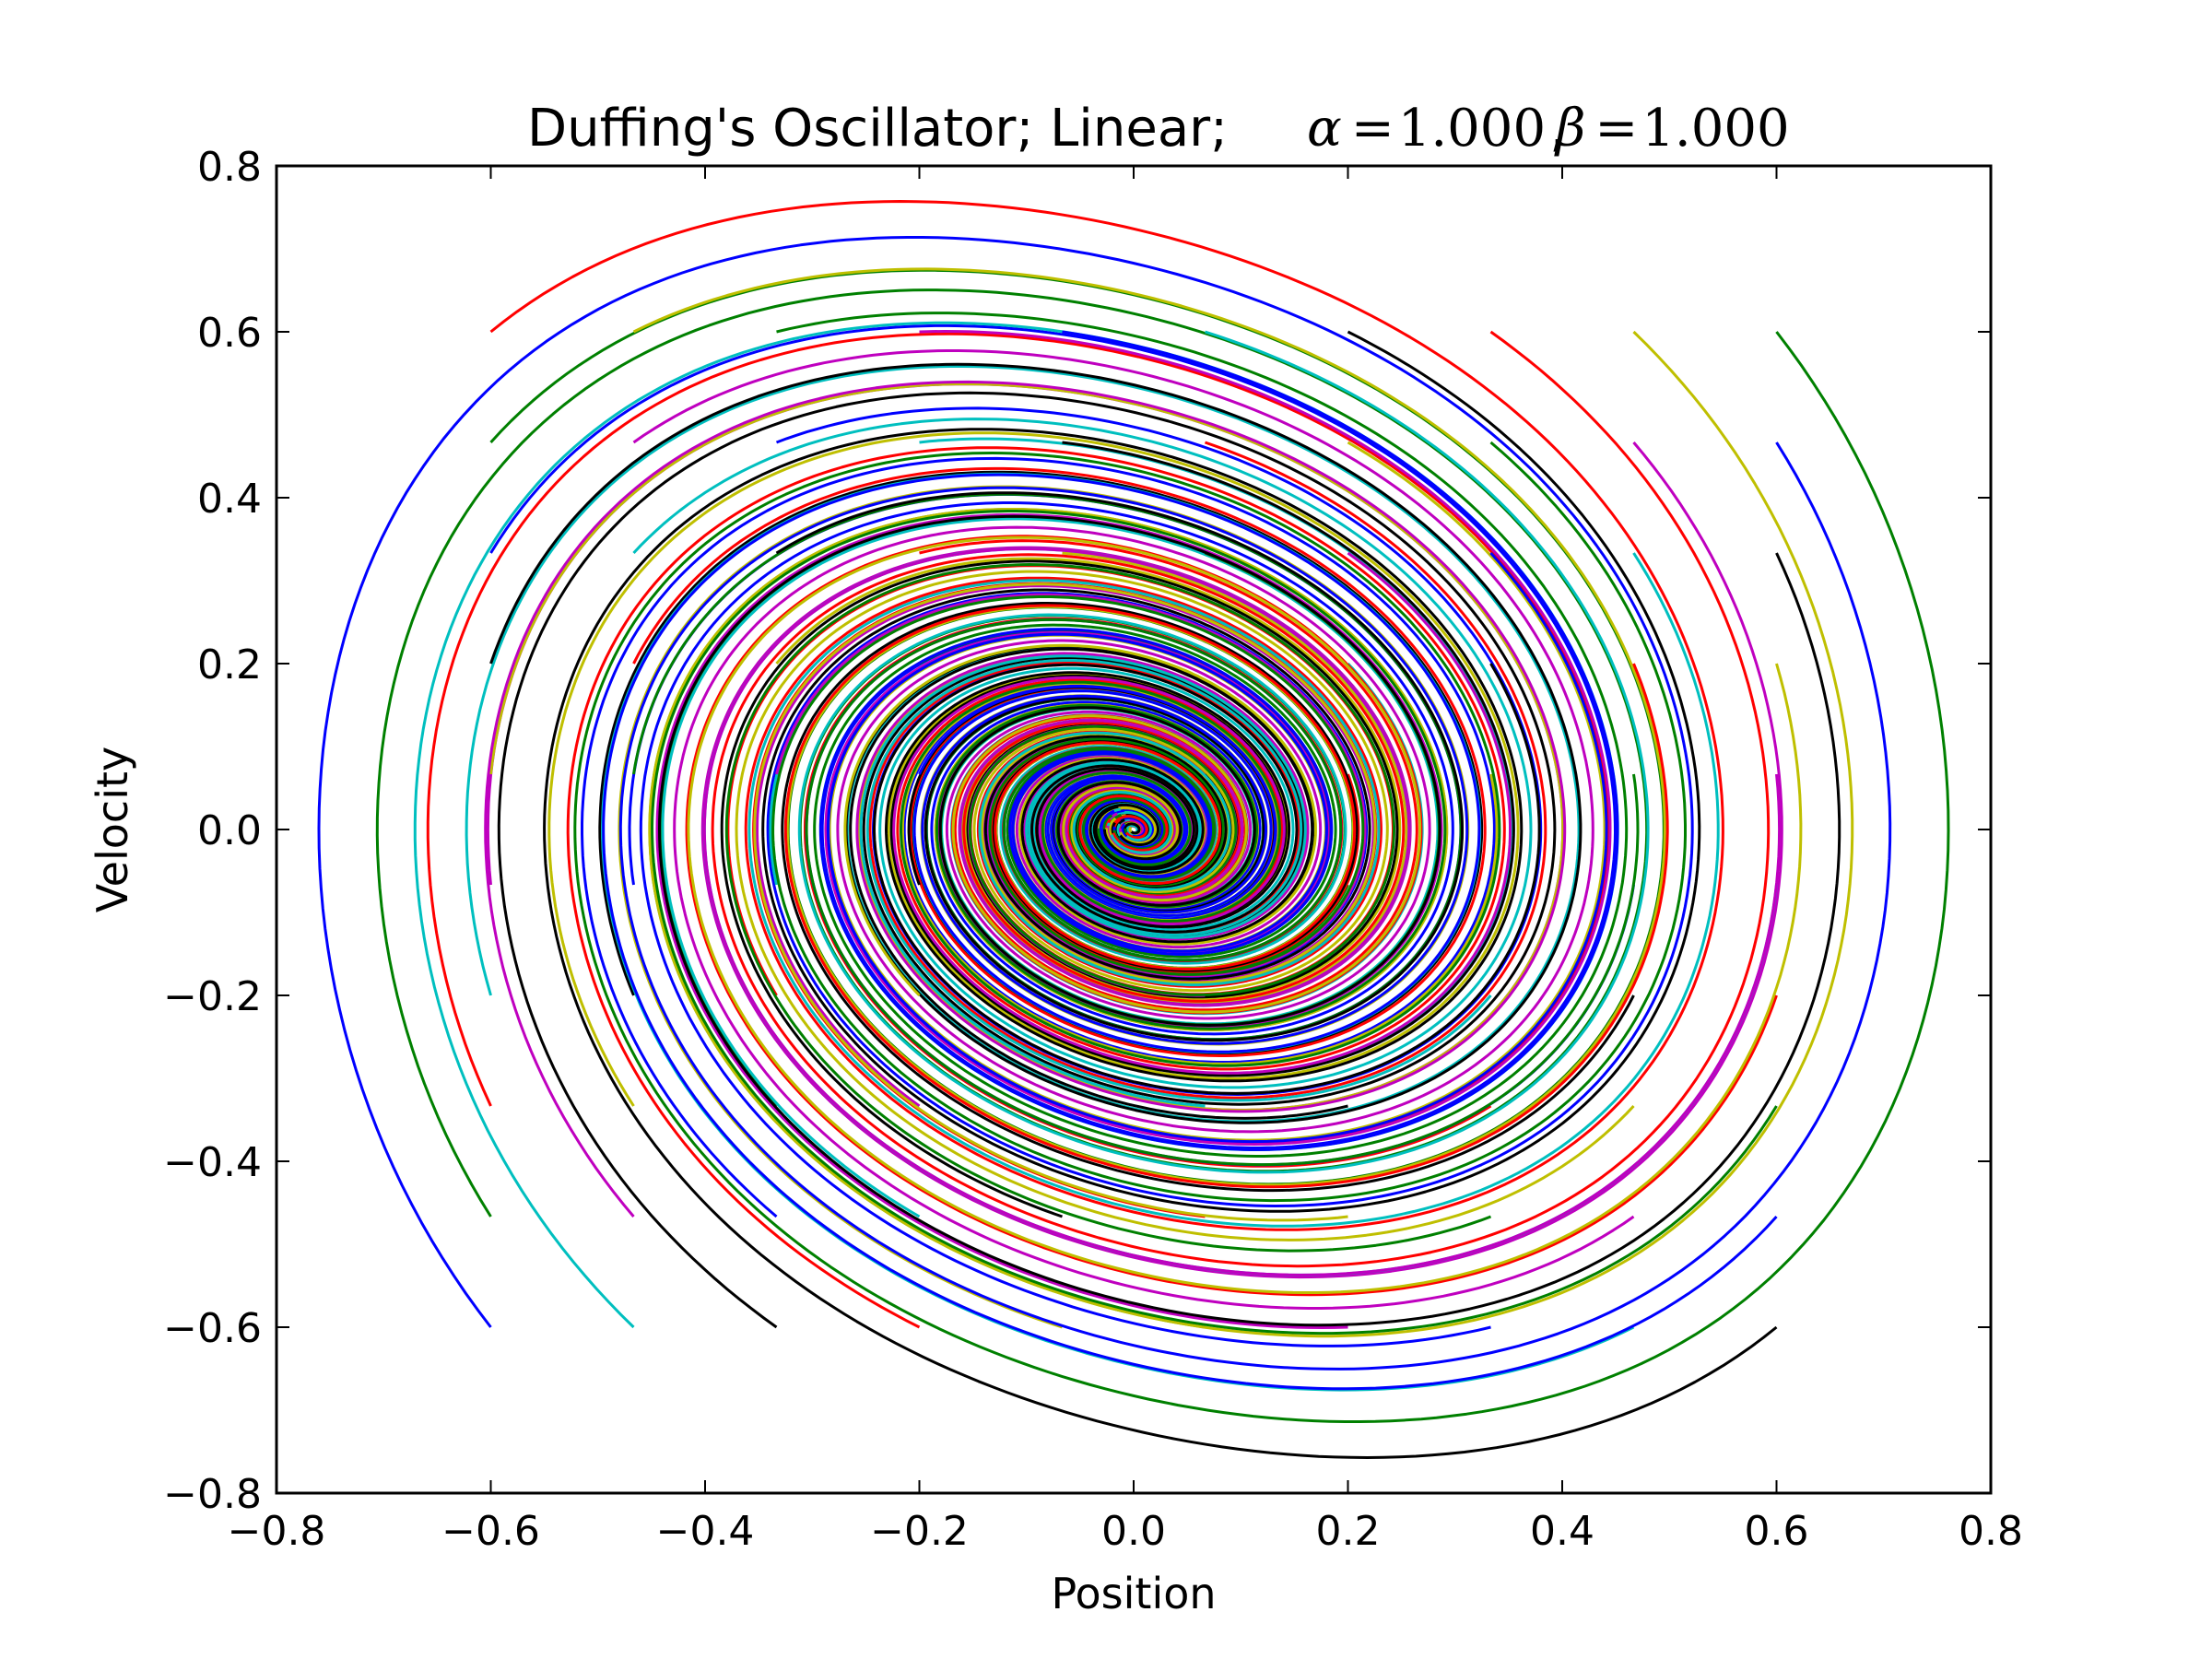 The image size is (2212, 1659). Describe the element at coordinates (1324, 129) in the screenshot. I see `alpha-symbol: α` at that location.